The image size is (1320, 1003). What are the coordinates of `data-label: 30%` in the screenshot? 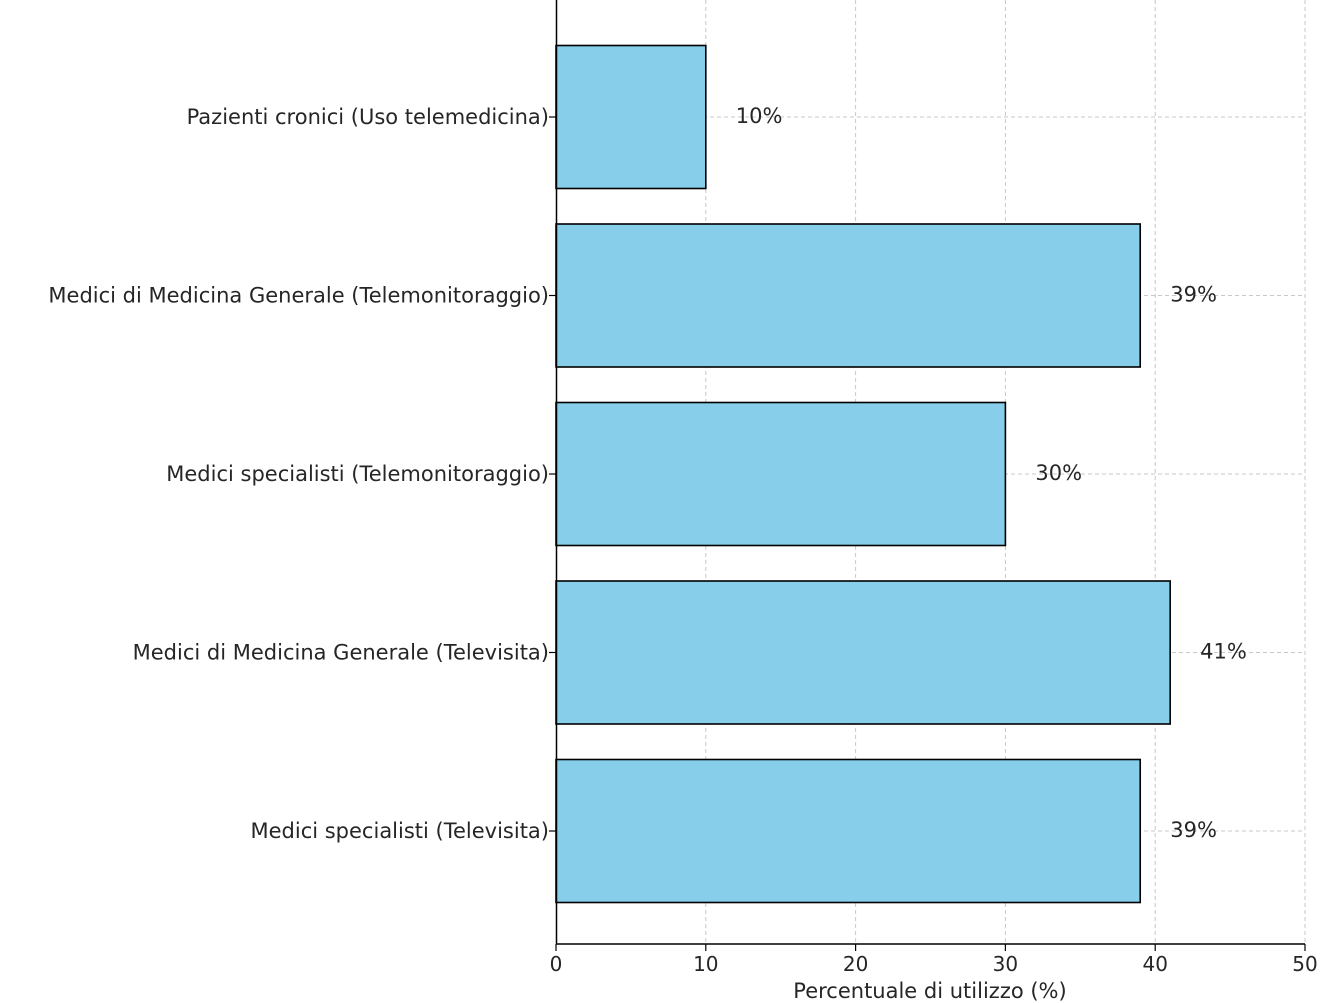 It's located at (1058, 473).